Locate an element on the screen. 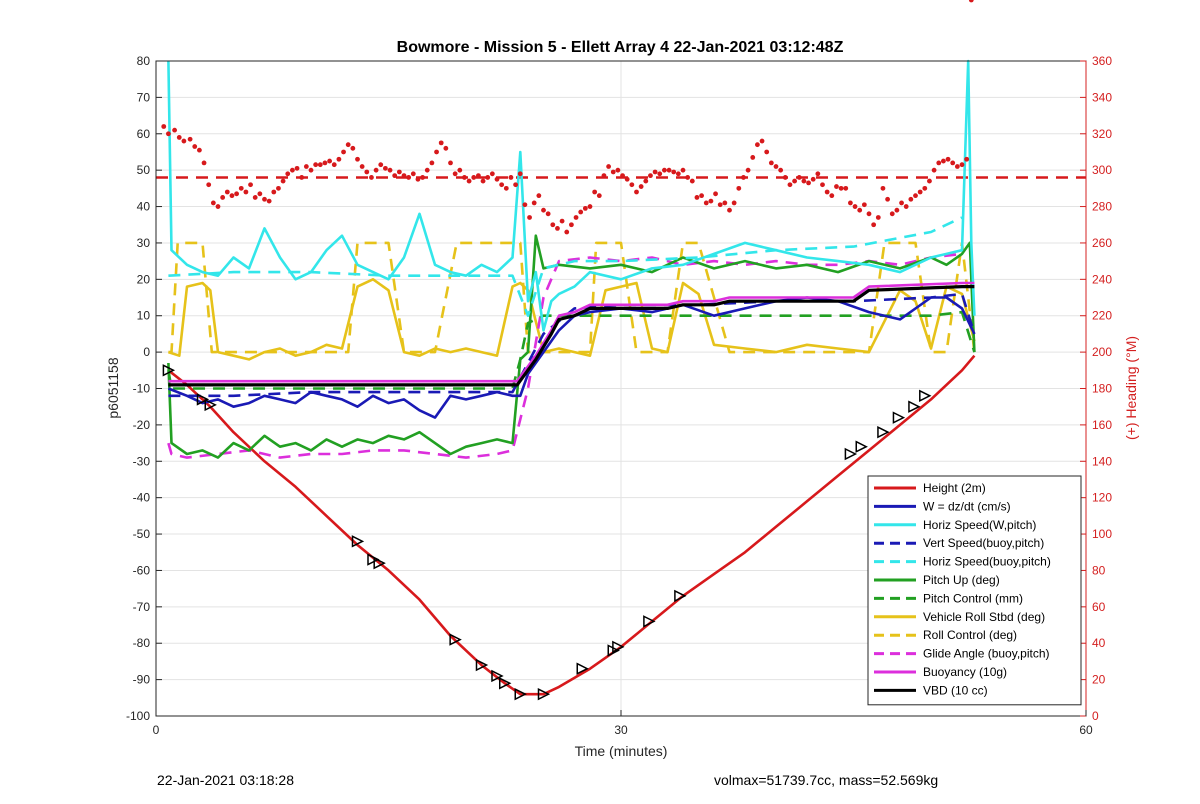  left-tick-label: -10 is located at coordinates (142, 389).